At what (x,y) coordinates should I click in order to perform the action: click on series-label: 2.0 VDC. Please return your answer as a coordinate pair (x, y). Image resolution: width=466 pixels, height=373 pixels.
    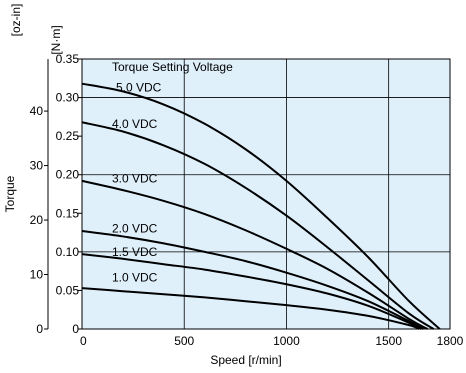
    Looking at the image, I should click on (135, 229).